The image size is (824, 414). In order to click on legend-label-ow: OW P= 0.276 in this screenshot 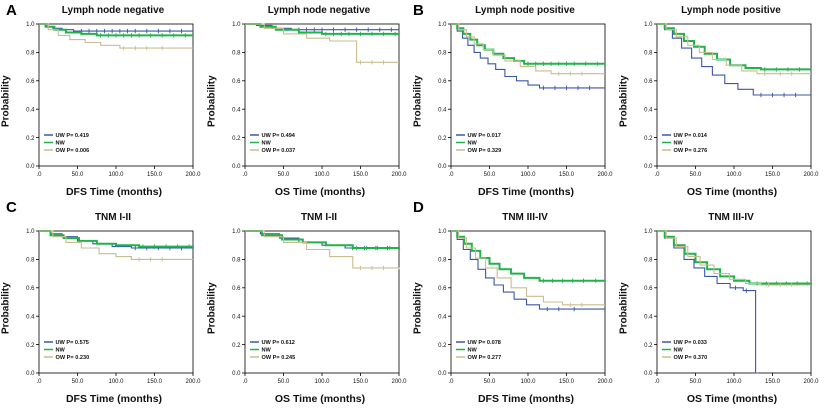, I will do `click(691, 151)`.